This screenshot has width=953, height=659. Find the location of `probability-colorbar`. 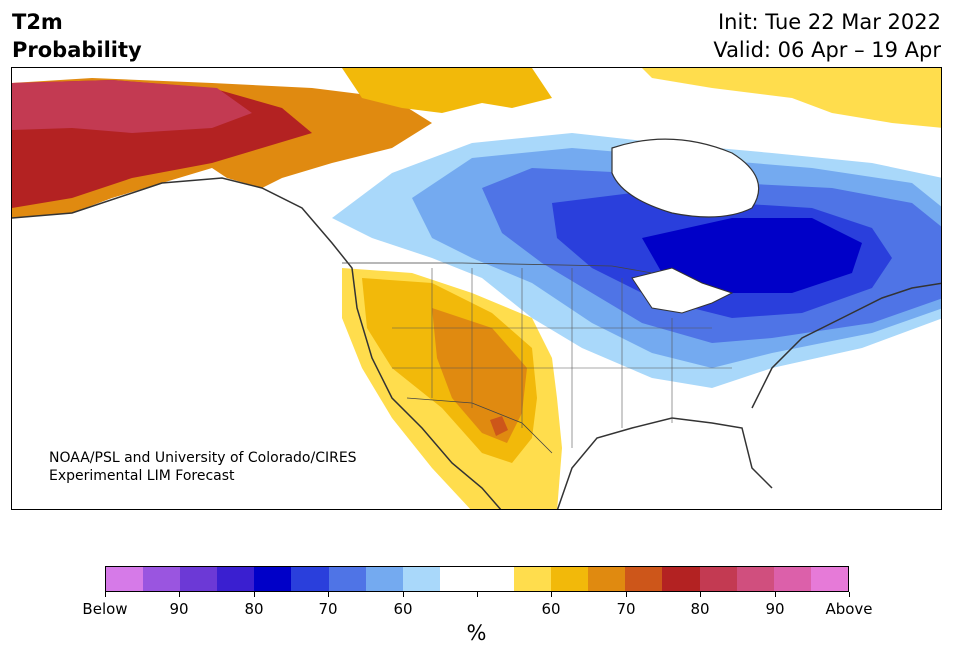

probability-colorbar is located at coordinates (477, 579).